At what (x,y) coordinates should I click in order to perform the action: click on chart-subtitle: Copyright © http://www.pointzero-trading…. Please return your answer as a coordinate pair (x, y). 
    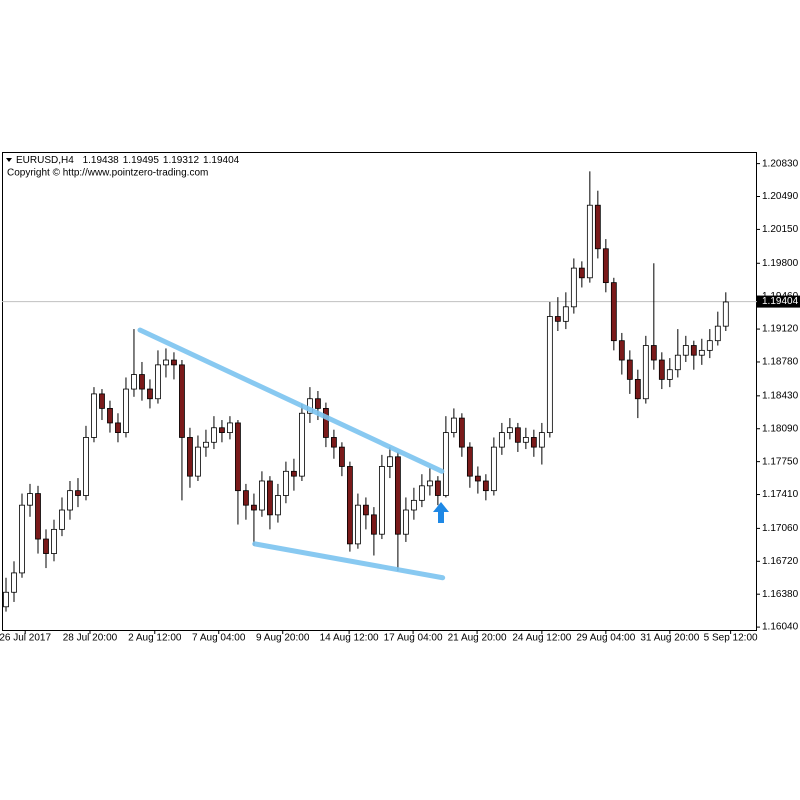
    Looking at the image, I should click on (107, 173).